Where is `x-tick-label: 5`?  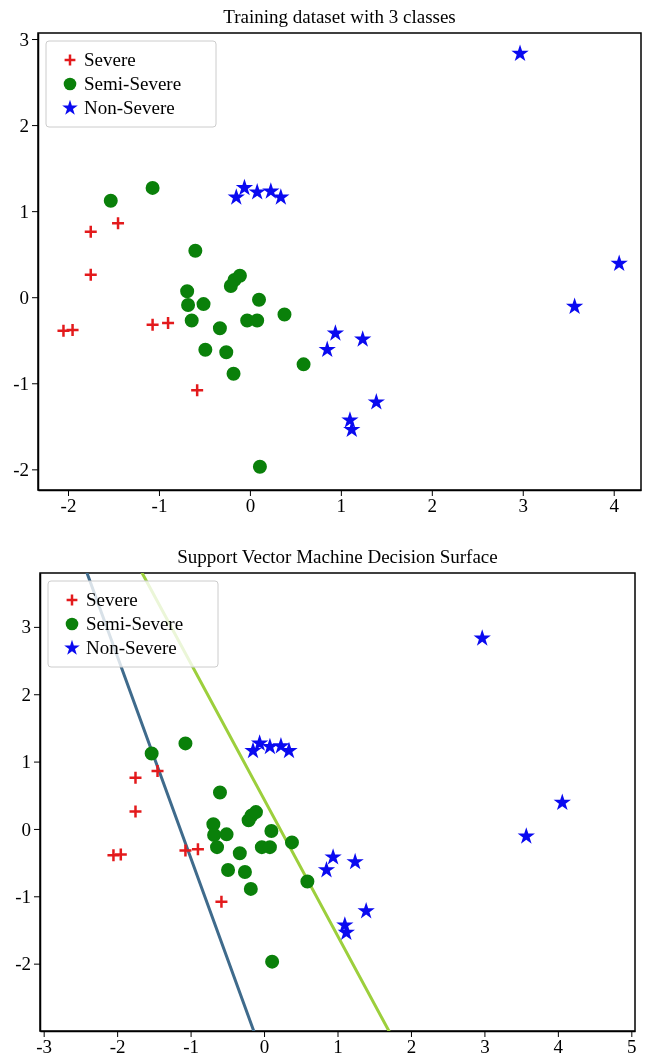 x-tick-label: 5 is located at coordinates (632, 1046).